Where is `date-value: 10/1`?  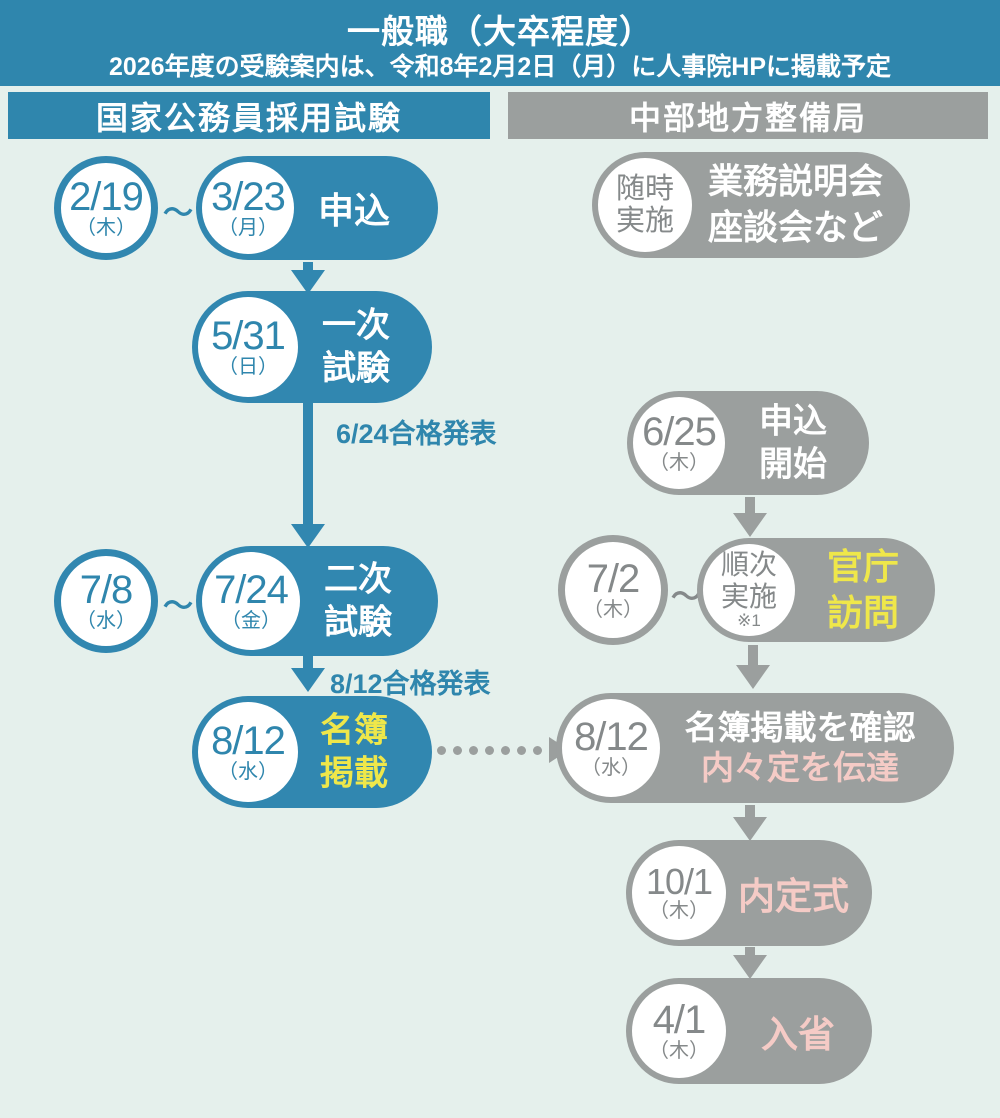 date-value: 10/1 is located at coordinates (679, 881).